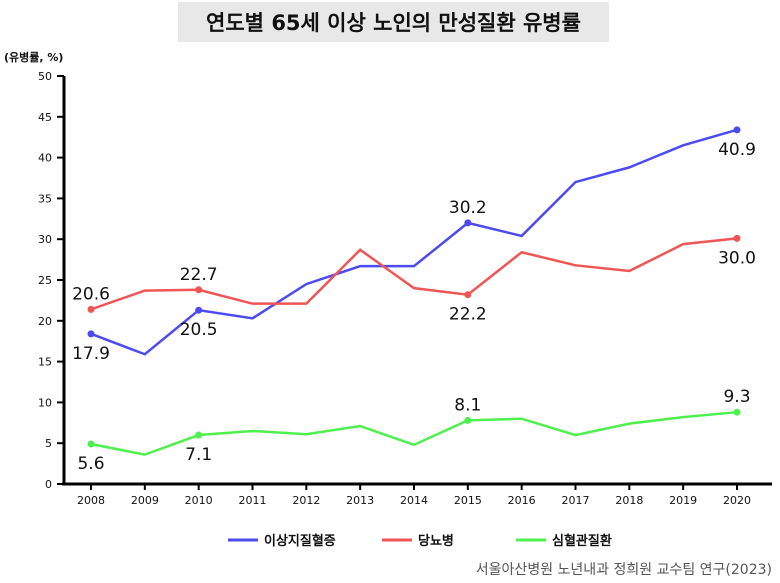  Describe the element at coordinates (300, 541) in the screenshot. I see `legend-label: 이상지질혈증` at that location.